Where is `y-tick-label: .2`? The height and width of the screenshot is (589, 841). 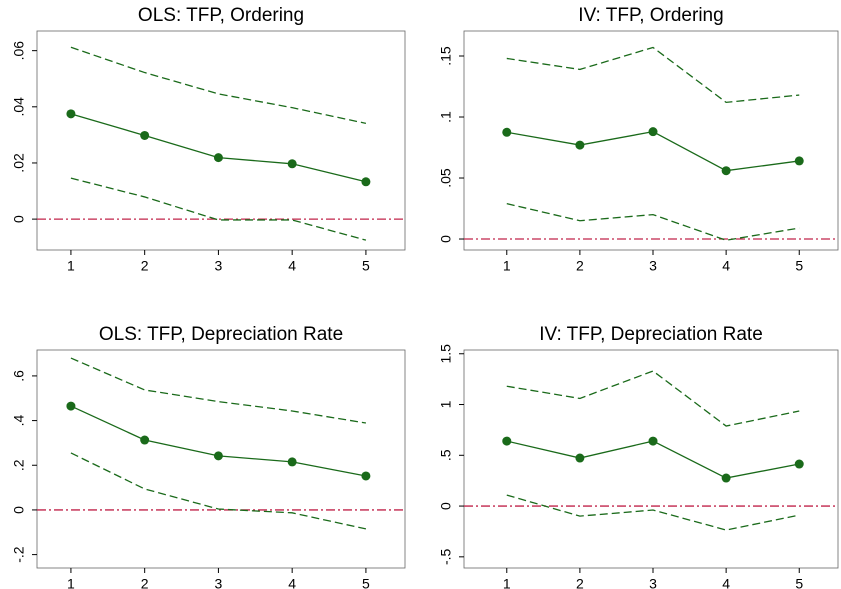 y-tick-label: .2 is located at coordinates (19, 465).